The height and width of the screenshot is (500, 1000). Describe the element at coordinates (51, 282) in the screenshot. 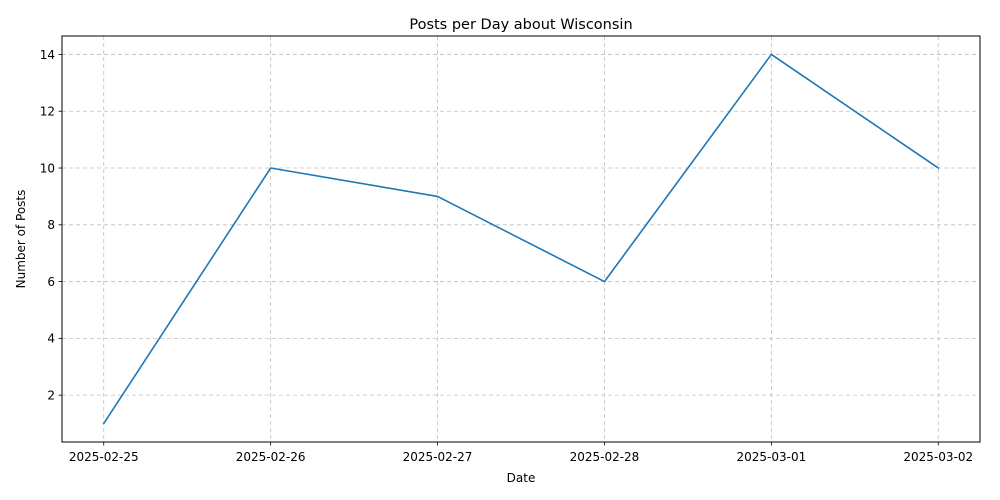

I see `y-tick-label: 6` at that location.